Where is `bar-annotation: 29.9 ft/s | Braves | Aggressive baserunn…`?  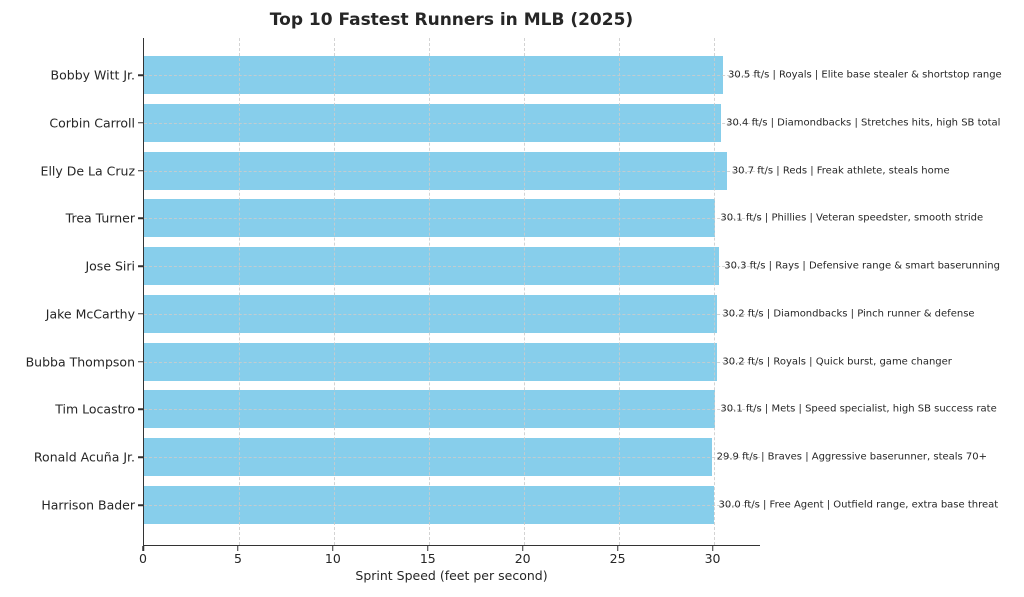
bar-annotation: 29.9 ft/s | Braves | Aggressive baserunn… is located at coordinates (852, 457).